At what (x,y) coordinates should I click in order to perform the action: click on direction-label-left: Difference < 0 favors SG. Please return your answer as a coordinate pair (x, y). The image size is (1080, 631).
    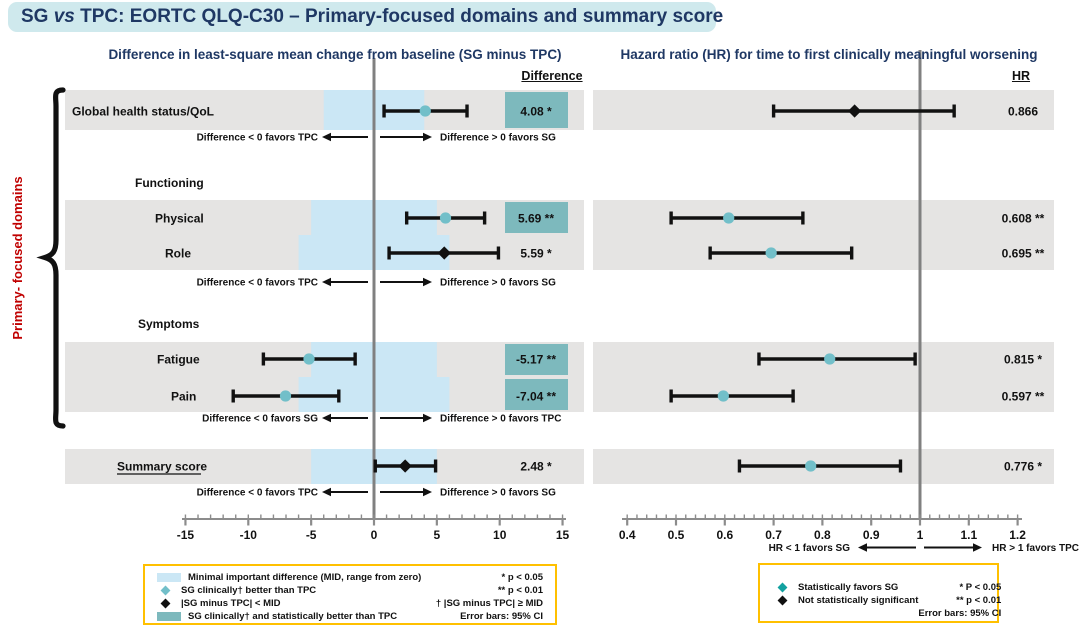
    Looking at the image, I should click on (260, 419).